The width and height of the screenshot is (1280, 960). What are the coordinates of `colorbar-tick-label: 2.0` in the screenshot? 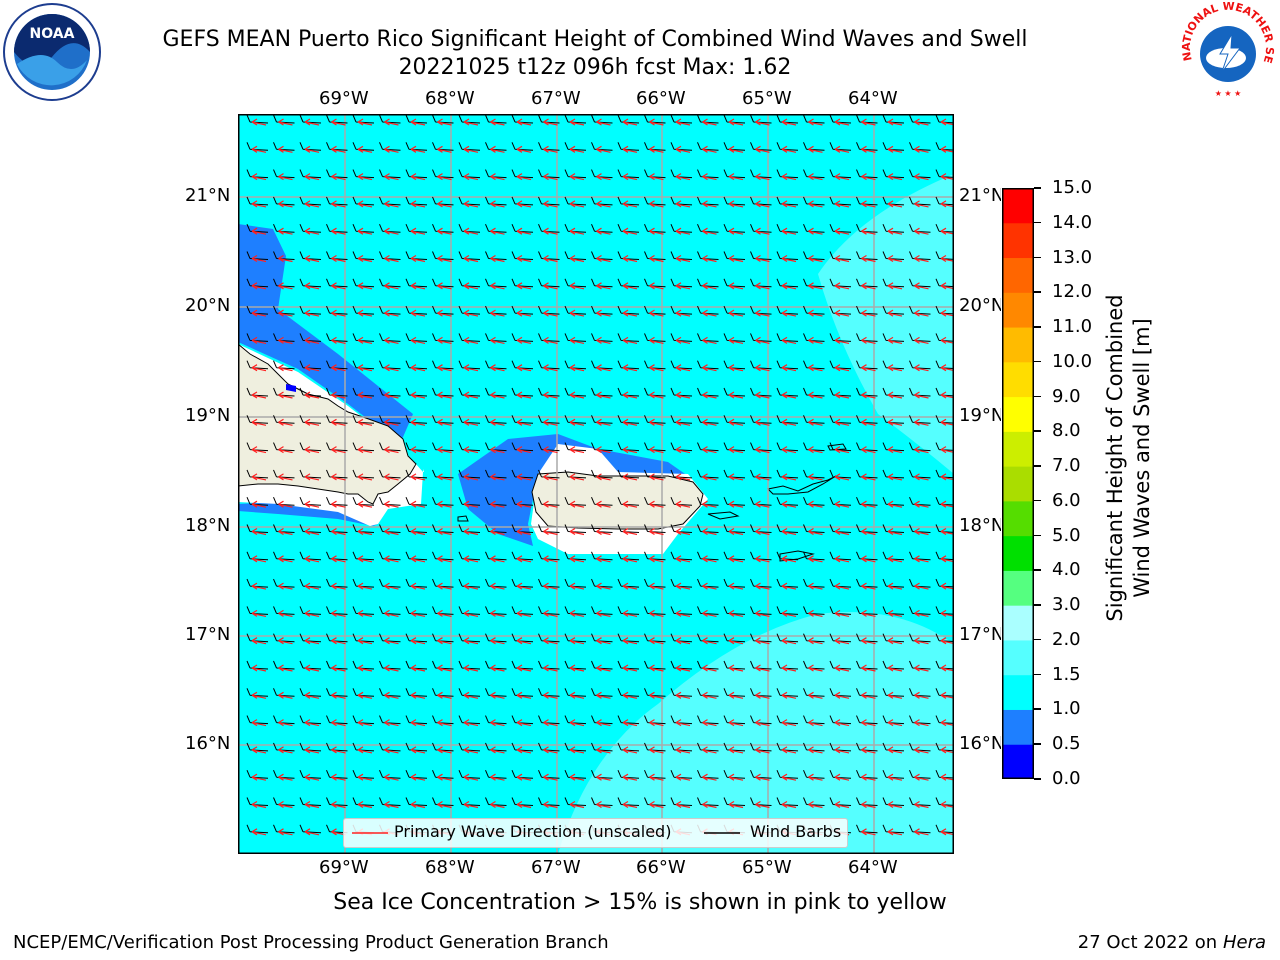 It's located at (1066, 639).